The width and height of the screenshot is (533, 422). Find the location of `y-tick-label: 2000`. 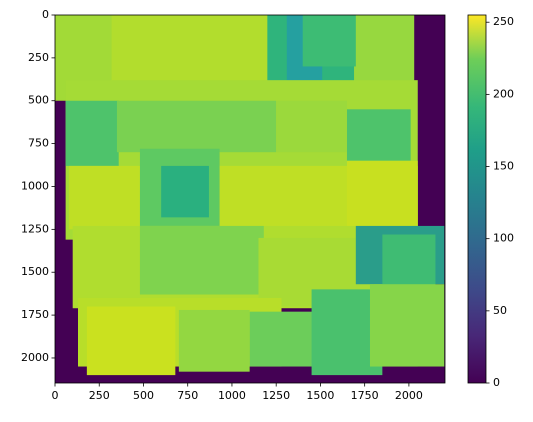

y-tick-label: 2000 is located at coordinates (35, 357).